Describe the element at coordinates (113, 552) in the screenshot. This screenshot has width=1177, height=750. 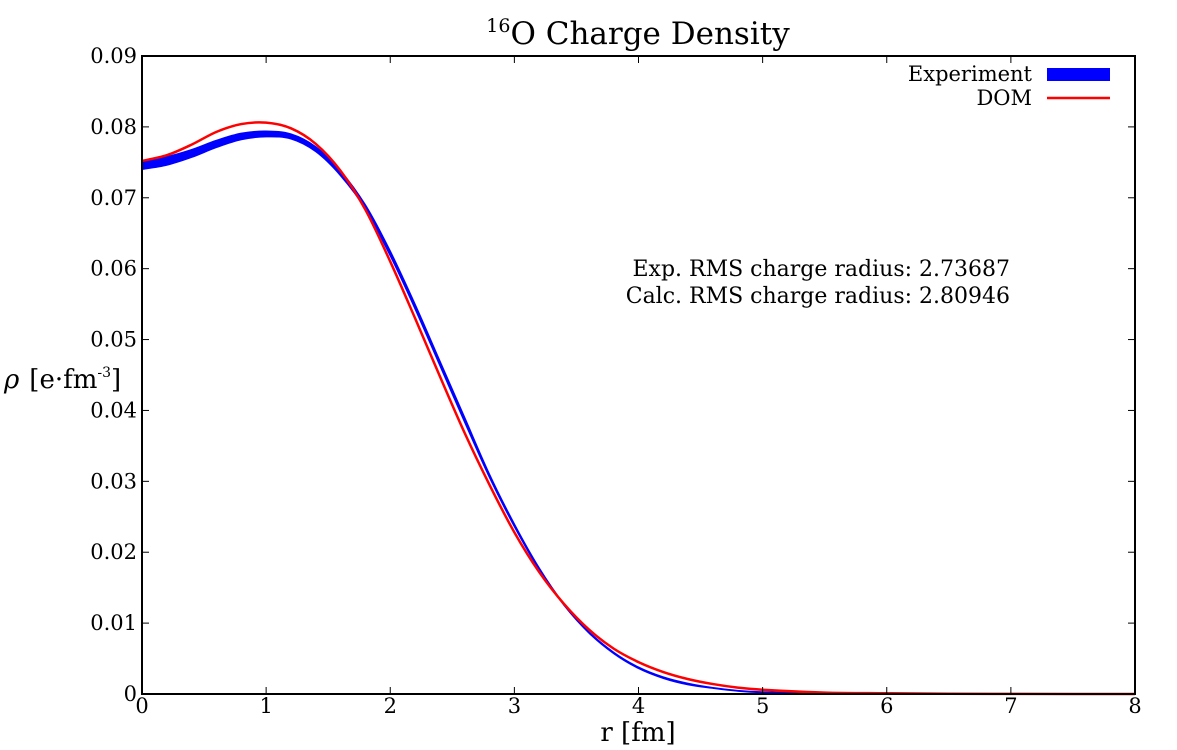
I see `y-tick-label: 0.02` at that location.